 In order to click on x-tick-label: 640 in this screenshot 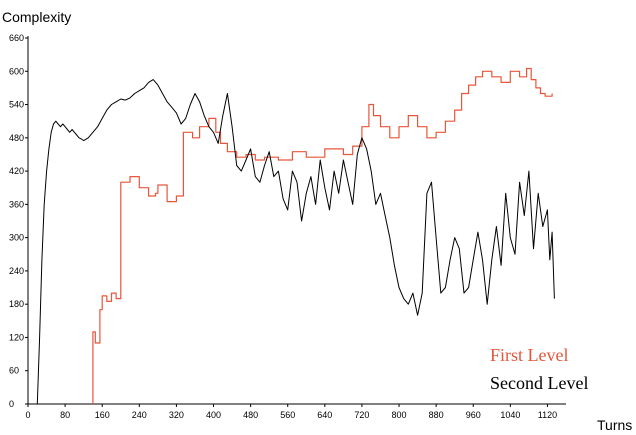, I will do `click(324, 415)`.